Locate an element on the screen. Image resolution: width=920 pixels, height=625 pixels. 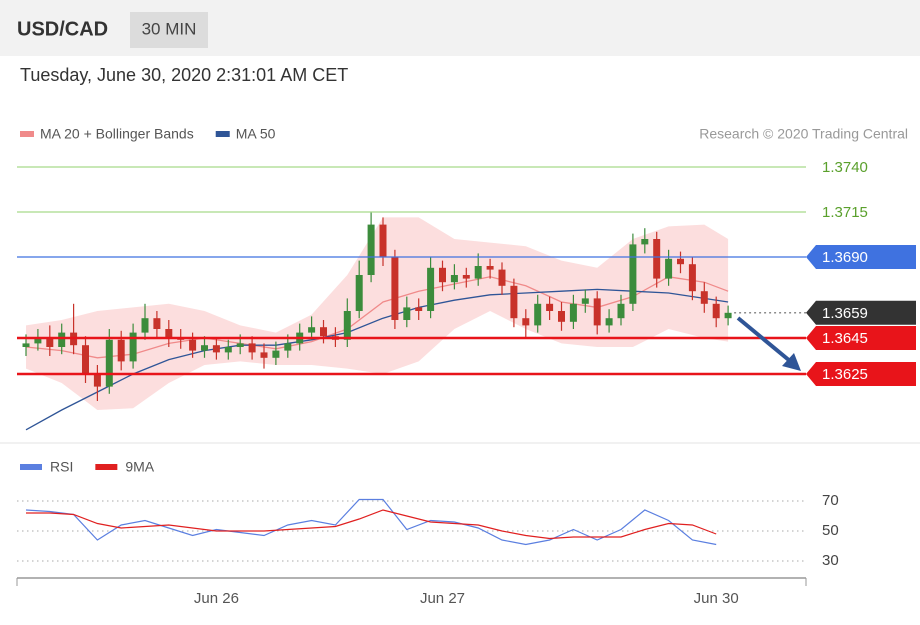
level-label: 1.3645 is located at coordinates (845, 338).